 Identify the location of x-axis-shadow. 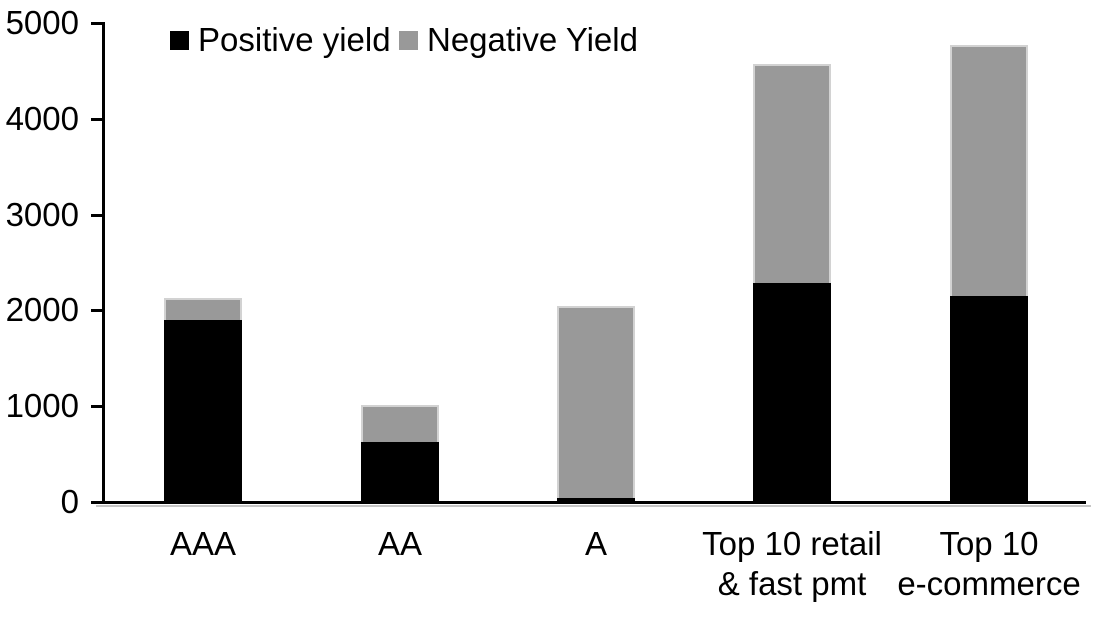
(593, 506).